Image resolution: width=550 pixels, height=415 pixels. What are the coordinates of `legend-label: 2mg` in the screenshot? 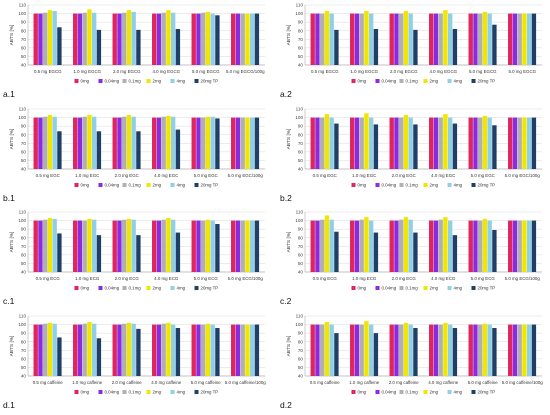 It's located at (434, 288).